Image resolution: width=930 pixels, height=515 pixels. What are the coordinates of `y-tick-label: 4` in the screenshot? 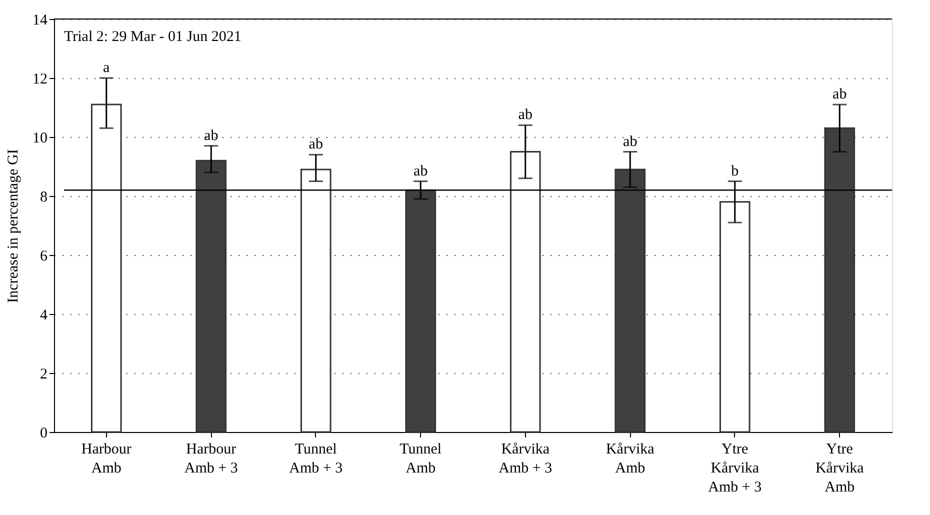 It's located at (44, 316).